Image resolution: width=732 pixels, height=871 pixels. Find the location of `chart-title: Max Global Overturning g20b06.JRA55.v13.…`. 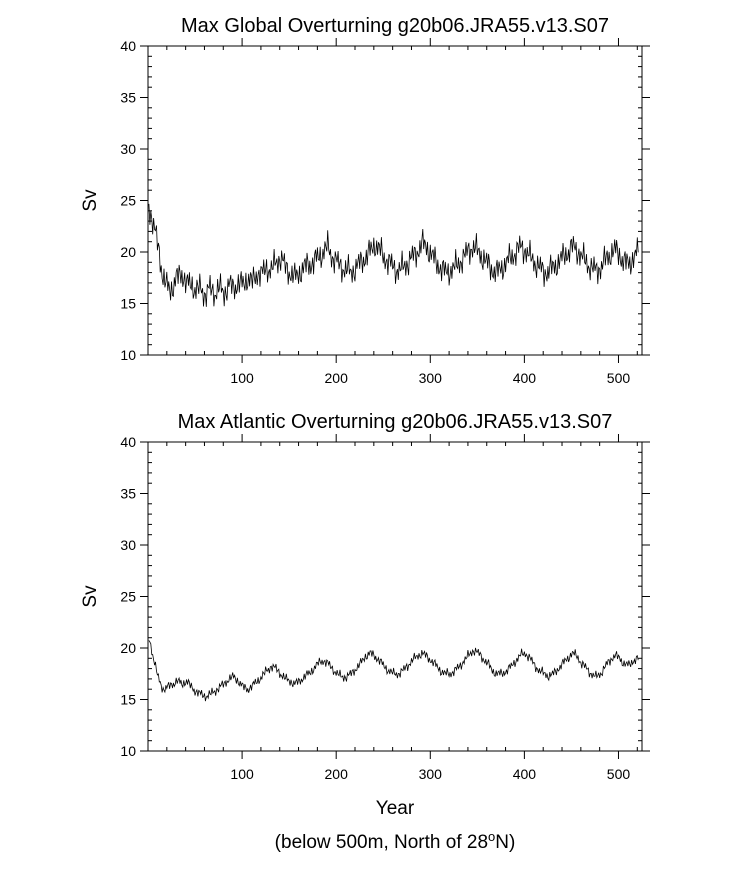

chart-title: Max Global Overturning g20b06.JRA55.v13.… is located at coordinates (395, 26).